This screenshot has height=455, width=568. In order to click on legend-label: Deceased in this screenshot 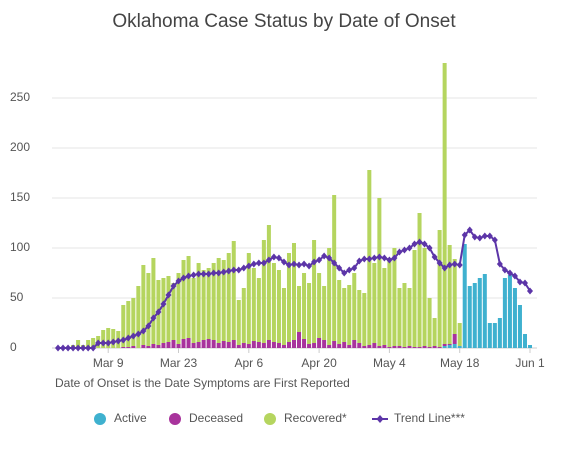, I will do `click(216, 418)`.